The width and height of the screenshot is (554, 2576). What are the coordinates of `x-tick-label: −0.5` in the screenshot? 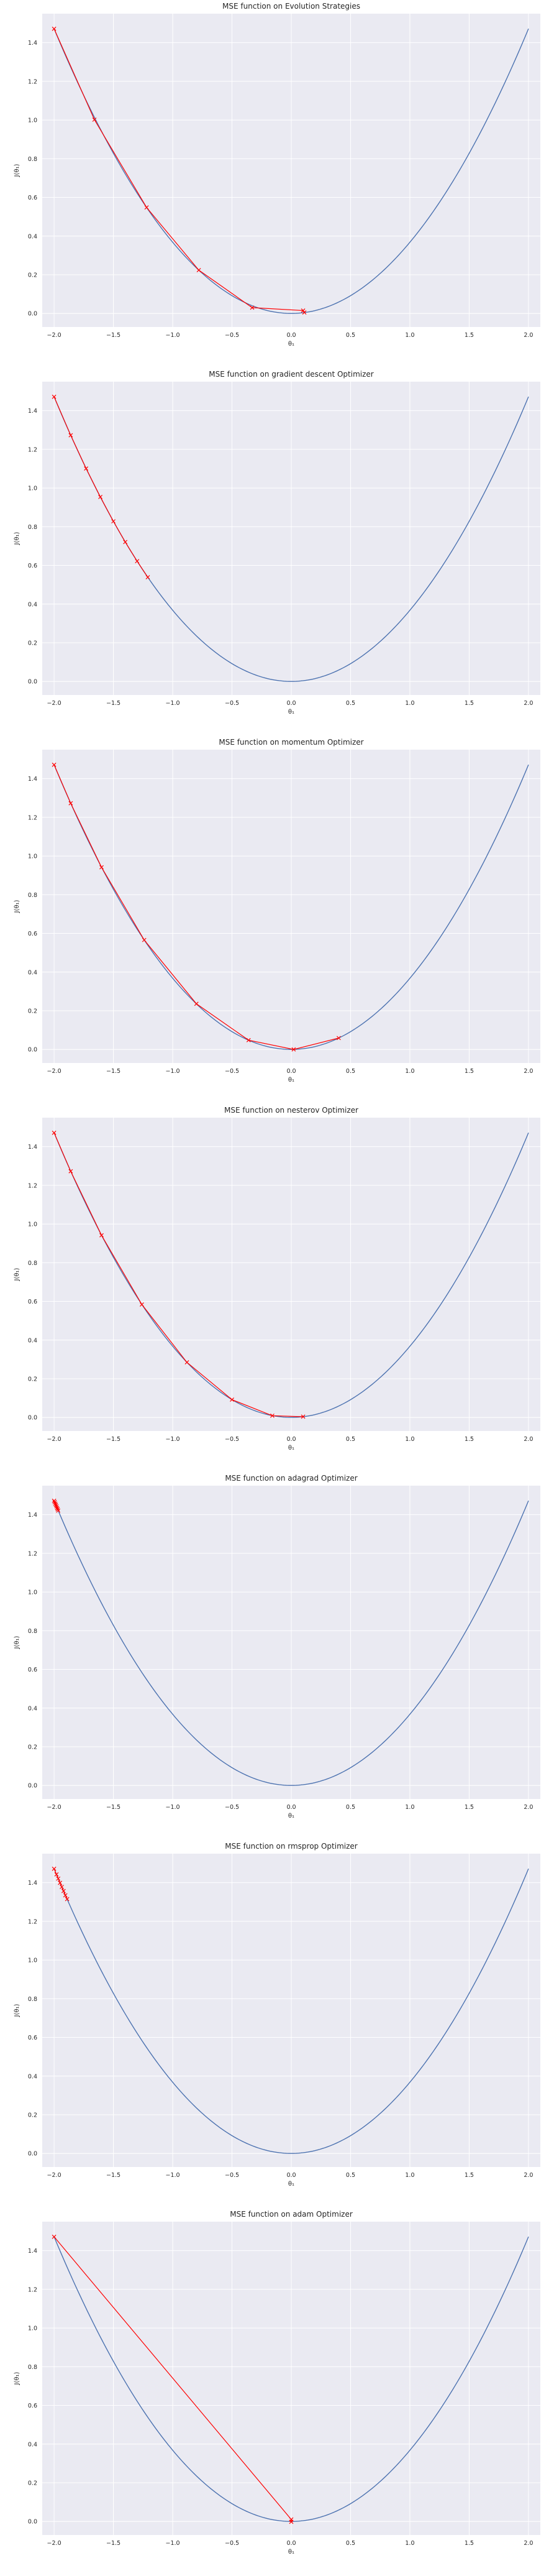 It's located at (232, 1807).